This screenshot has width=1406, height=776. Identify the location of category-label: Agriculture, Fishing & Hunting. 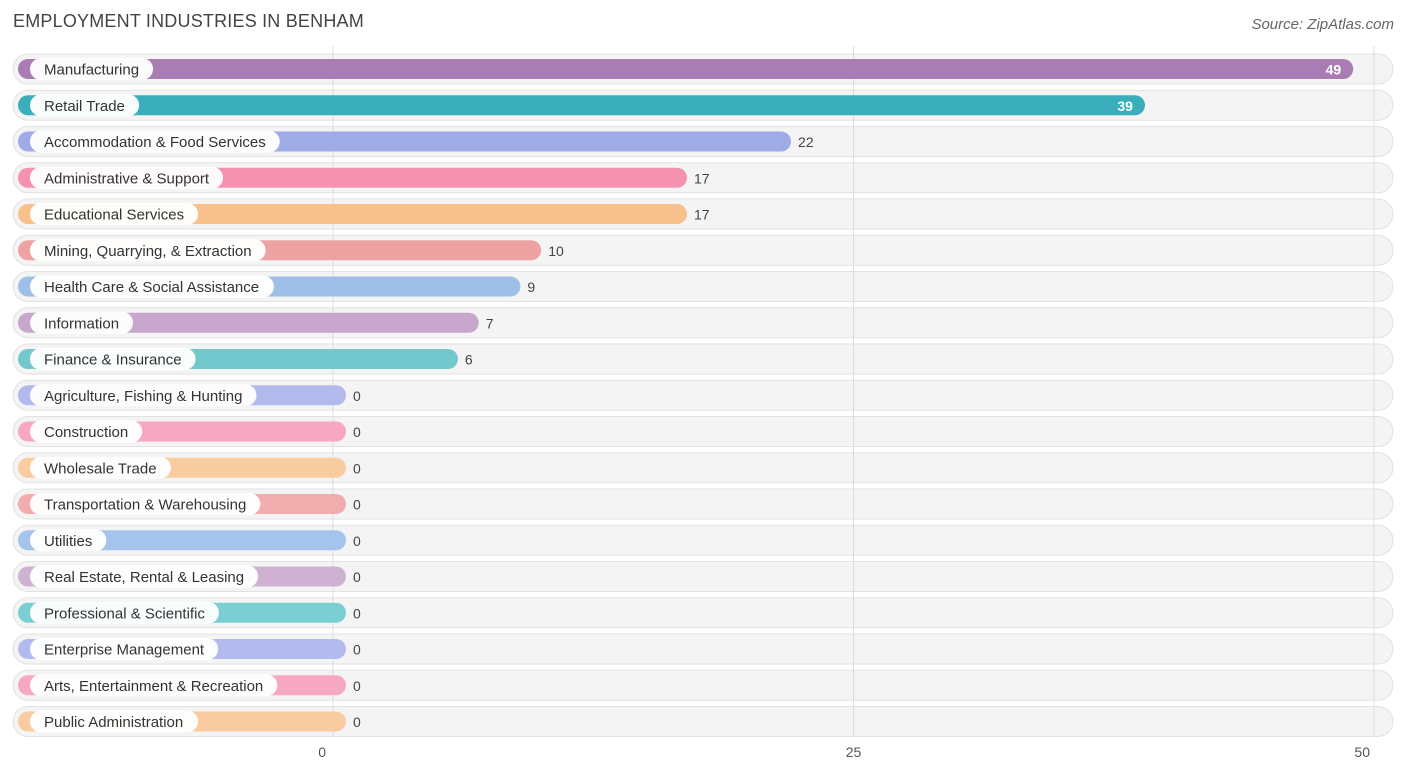
(143, 396).